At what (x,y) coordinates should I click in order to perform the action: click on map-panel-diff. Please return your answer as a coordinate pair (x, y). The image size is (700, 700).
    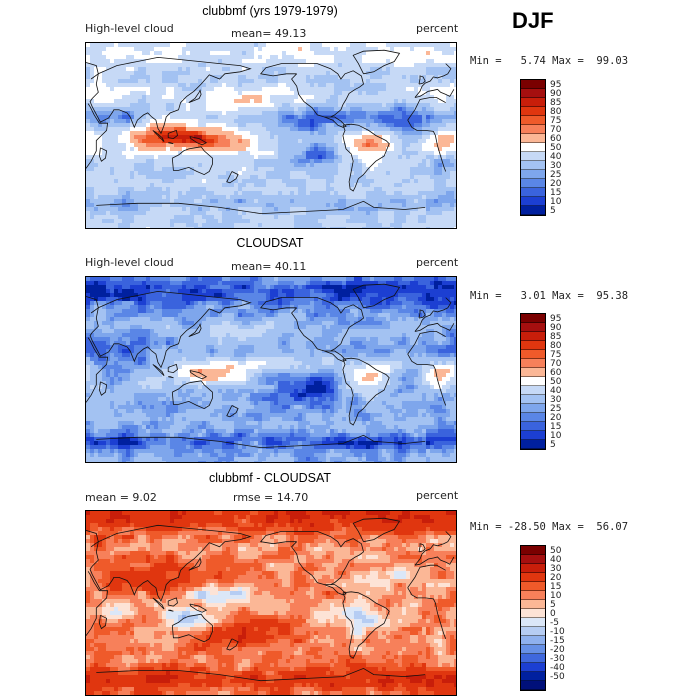
    Looking at the image, I should click on (271, 603).